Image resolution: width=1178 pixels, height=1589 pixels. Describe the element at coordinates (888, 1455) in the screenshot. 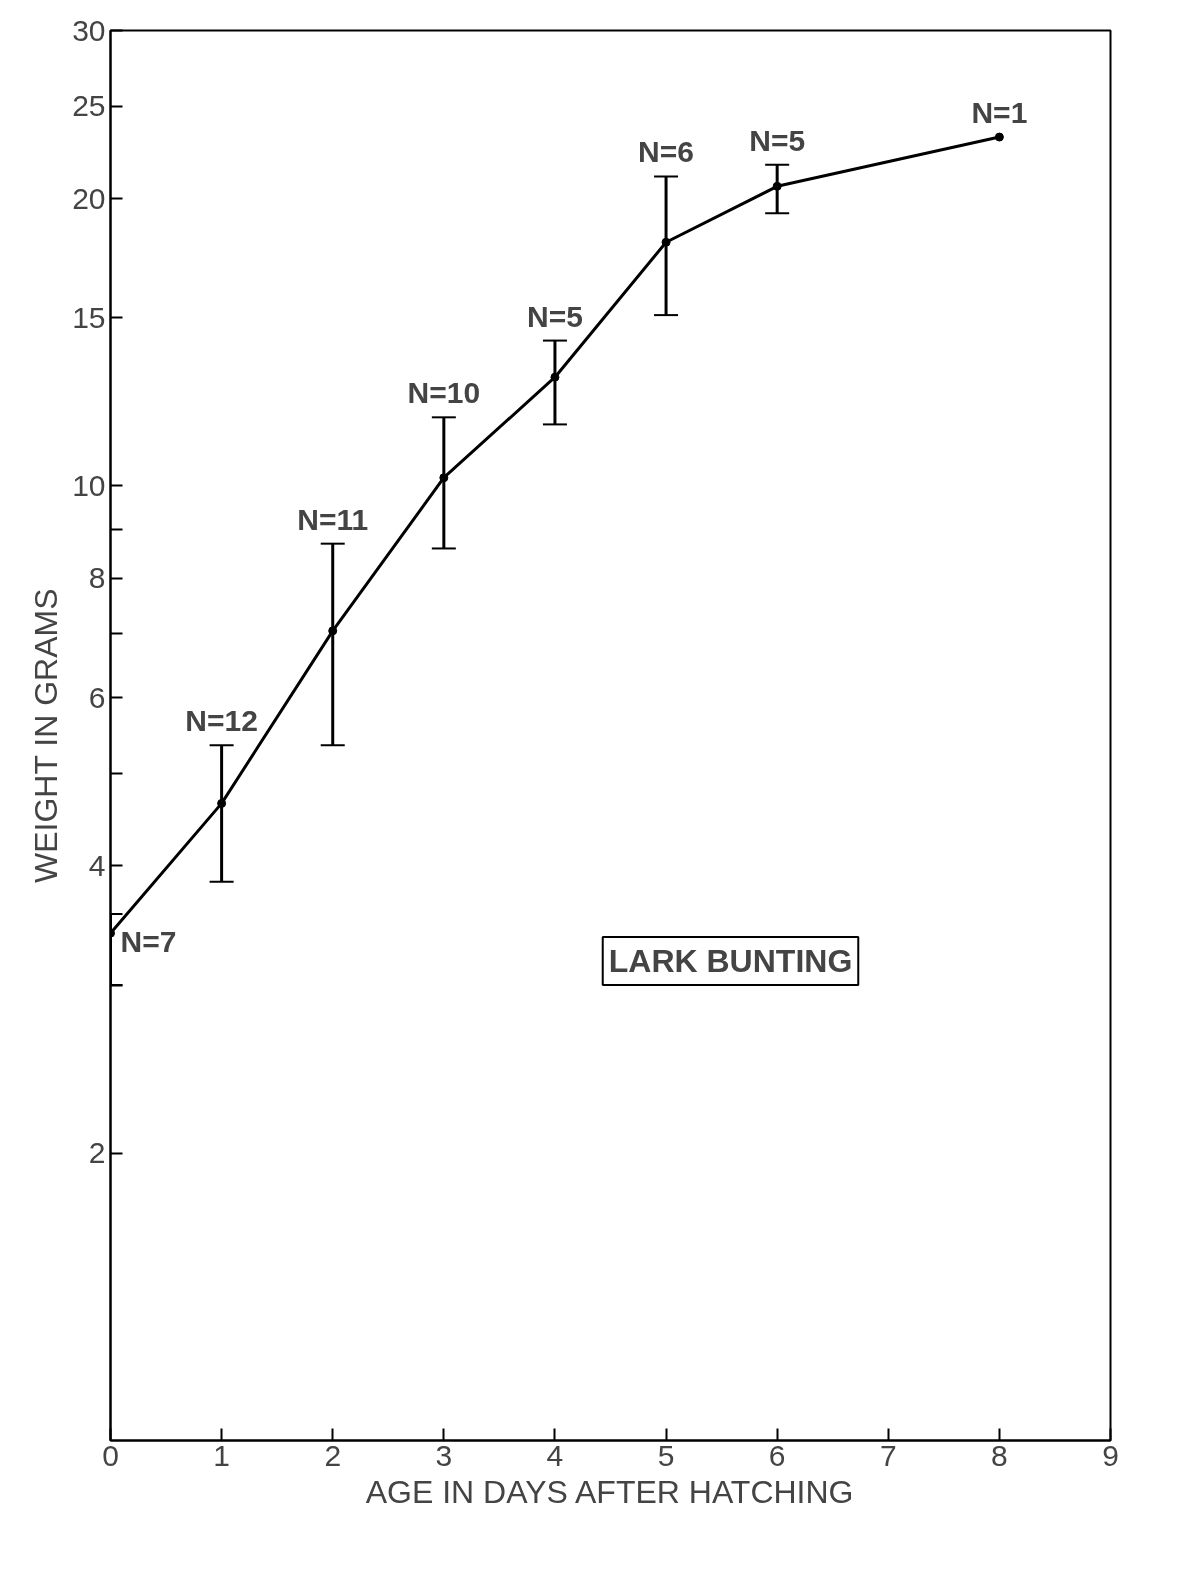

I see `x-tick-label: 7` at that location.